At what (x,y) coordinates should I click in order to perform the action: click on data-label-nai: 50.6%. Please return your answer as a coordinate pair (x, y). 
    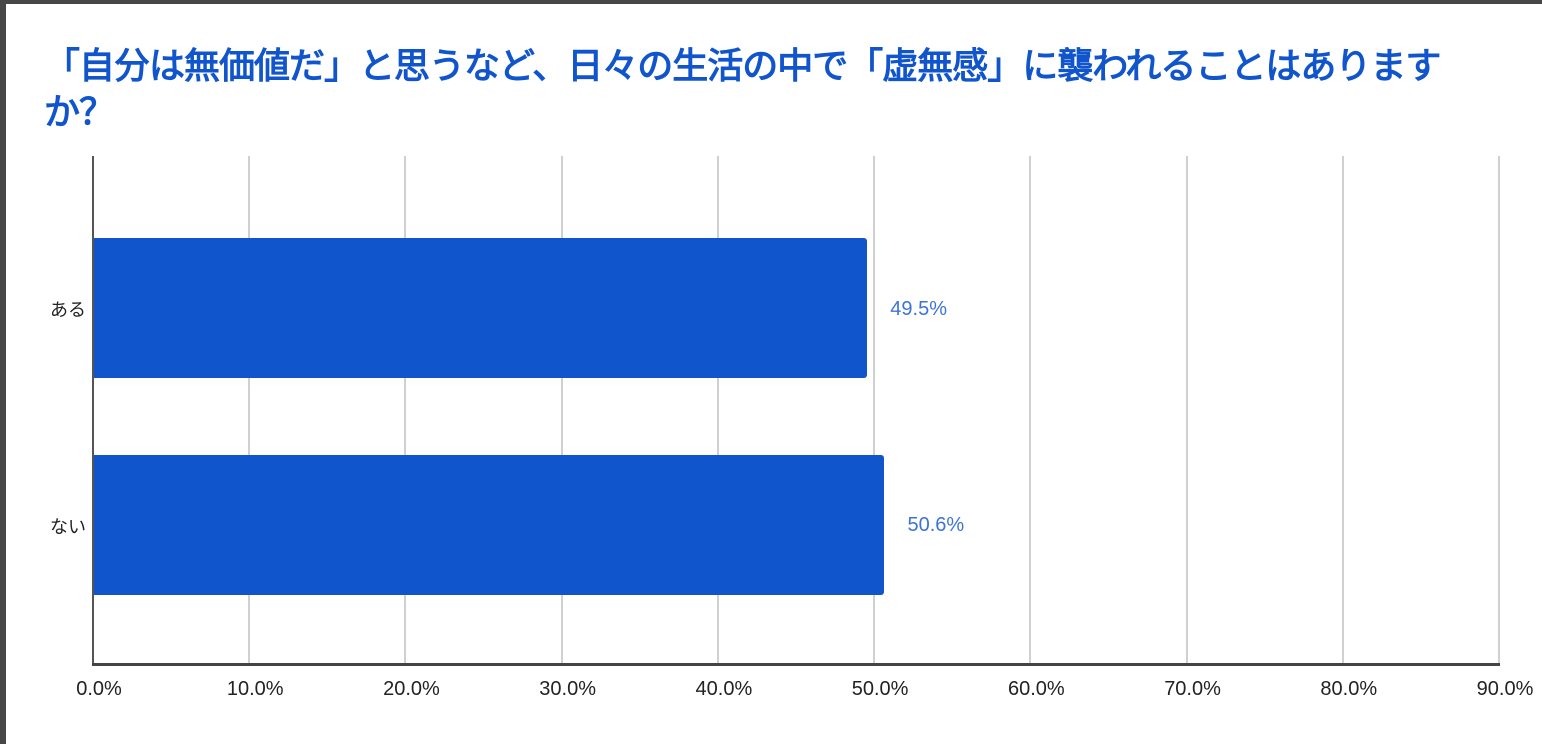
    Looking at the image, I should click on (936, 525).